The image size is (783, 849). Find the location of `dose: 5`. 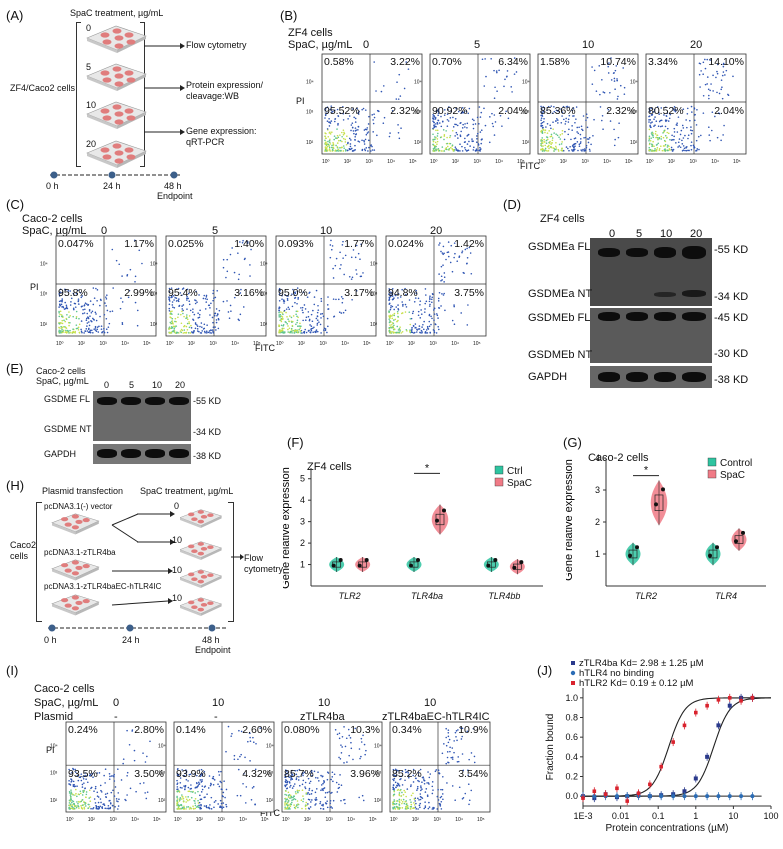

dose: 5 is located at coordinates (477, 45).